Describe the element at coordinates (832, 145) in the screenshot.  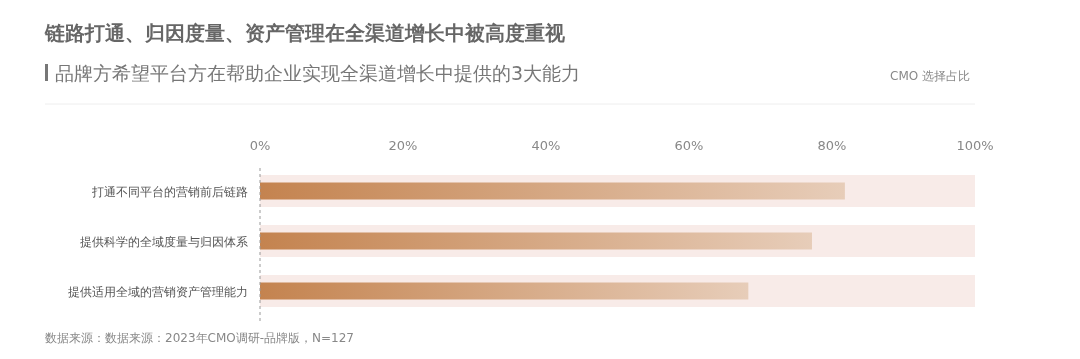
I see `x-tick-label: 80%` at that location.